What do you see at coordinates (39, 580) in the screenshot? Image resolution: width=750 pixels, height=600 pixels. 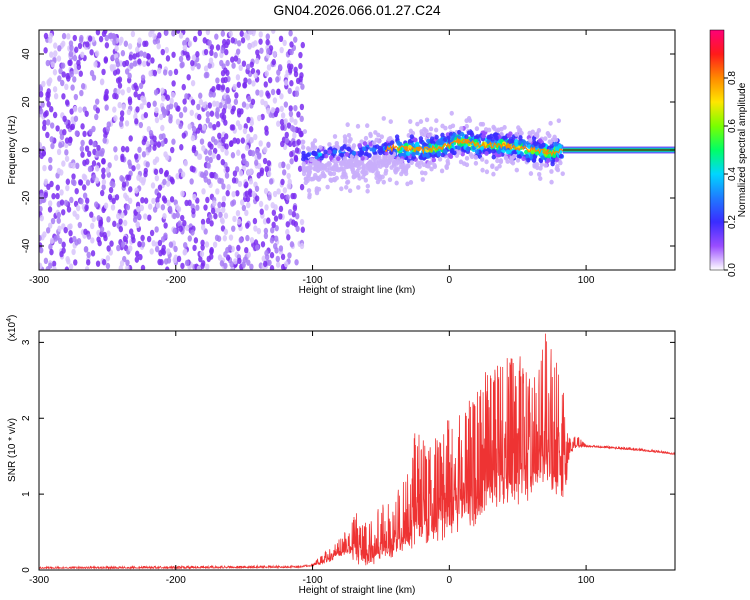 I see `x-tick-label: -300` at bounding box center [39, 580].